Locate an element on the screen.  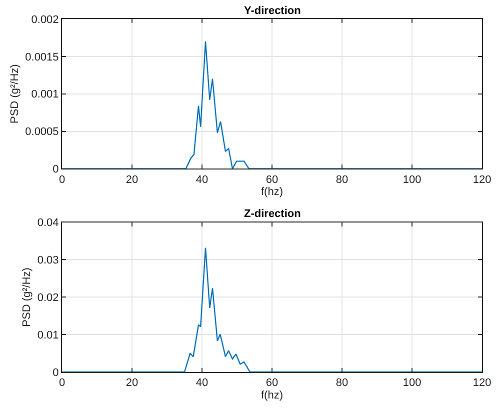
chart-title: Y-direction is located at coordinates (273, 11).